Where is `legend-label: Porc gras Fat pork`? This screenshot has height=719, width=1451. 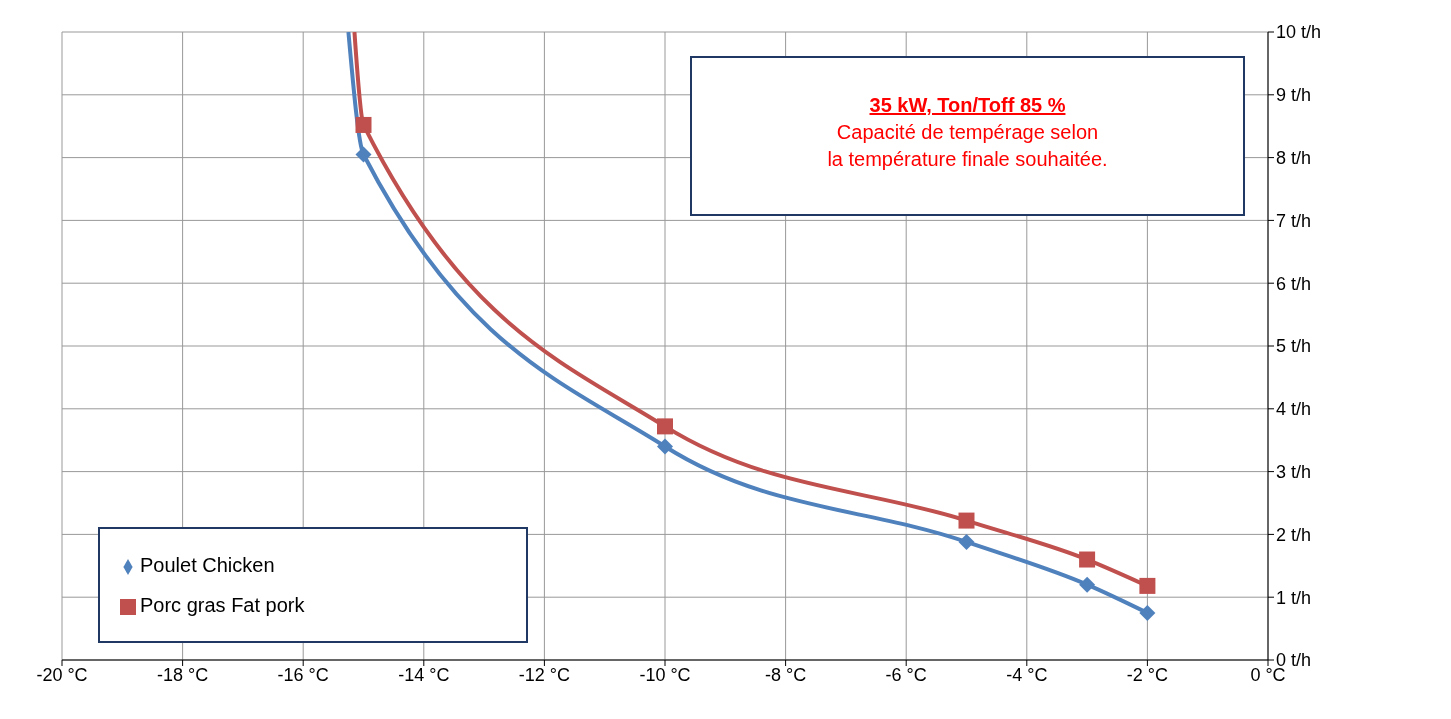 legend-label: Porc gras Fat pork is located at coordinates (222, 605).